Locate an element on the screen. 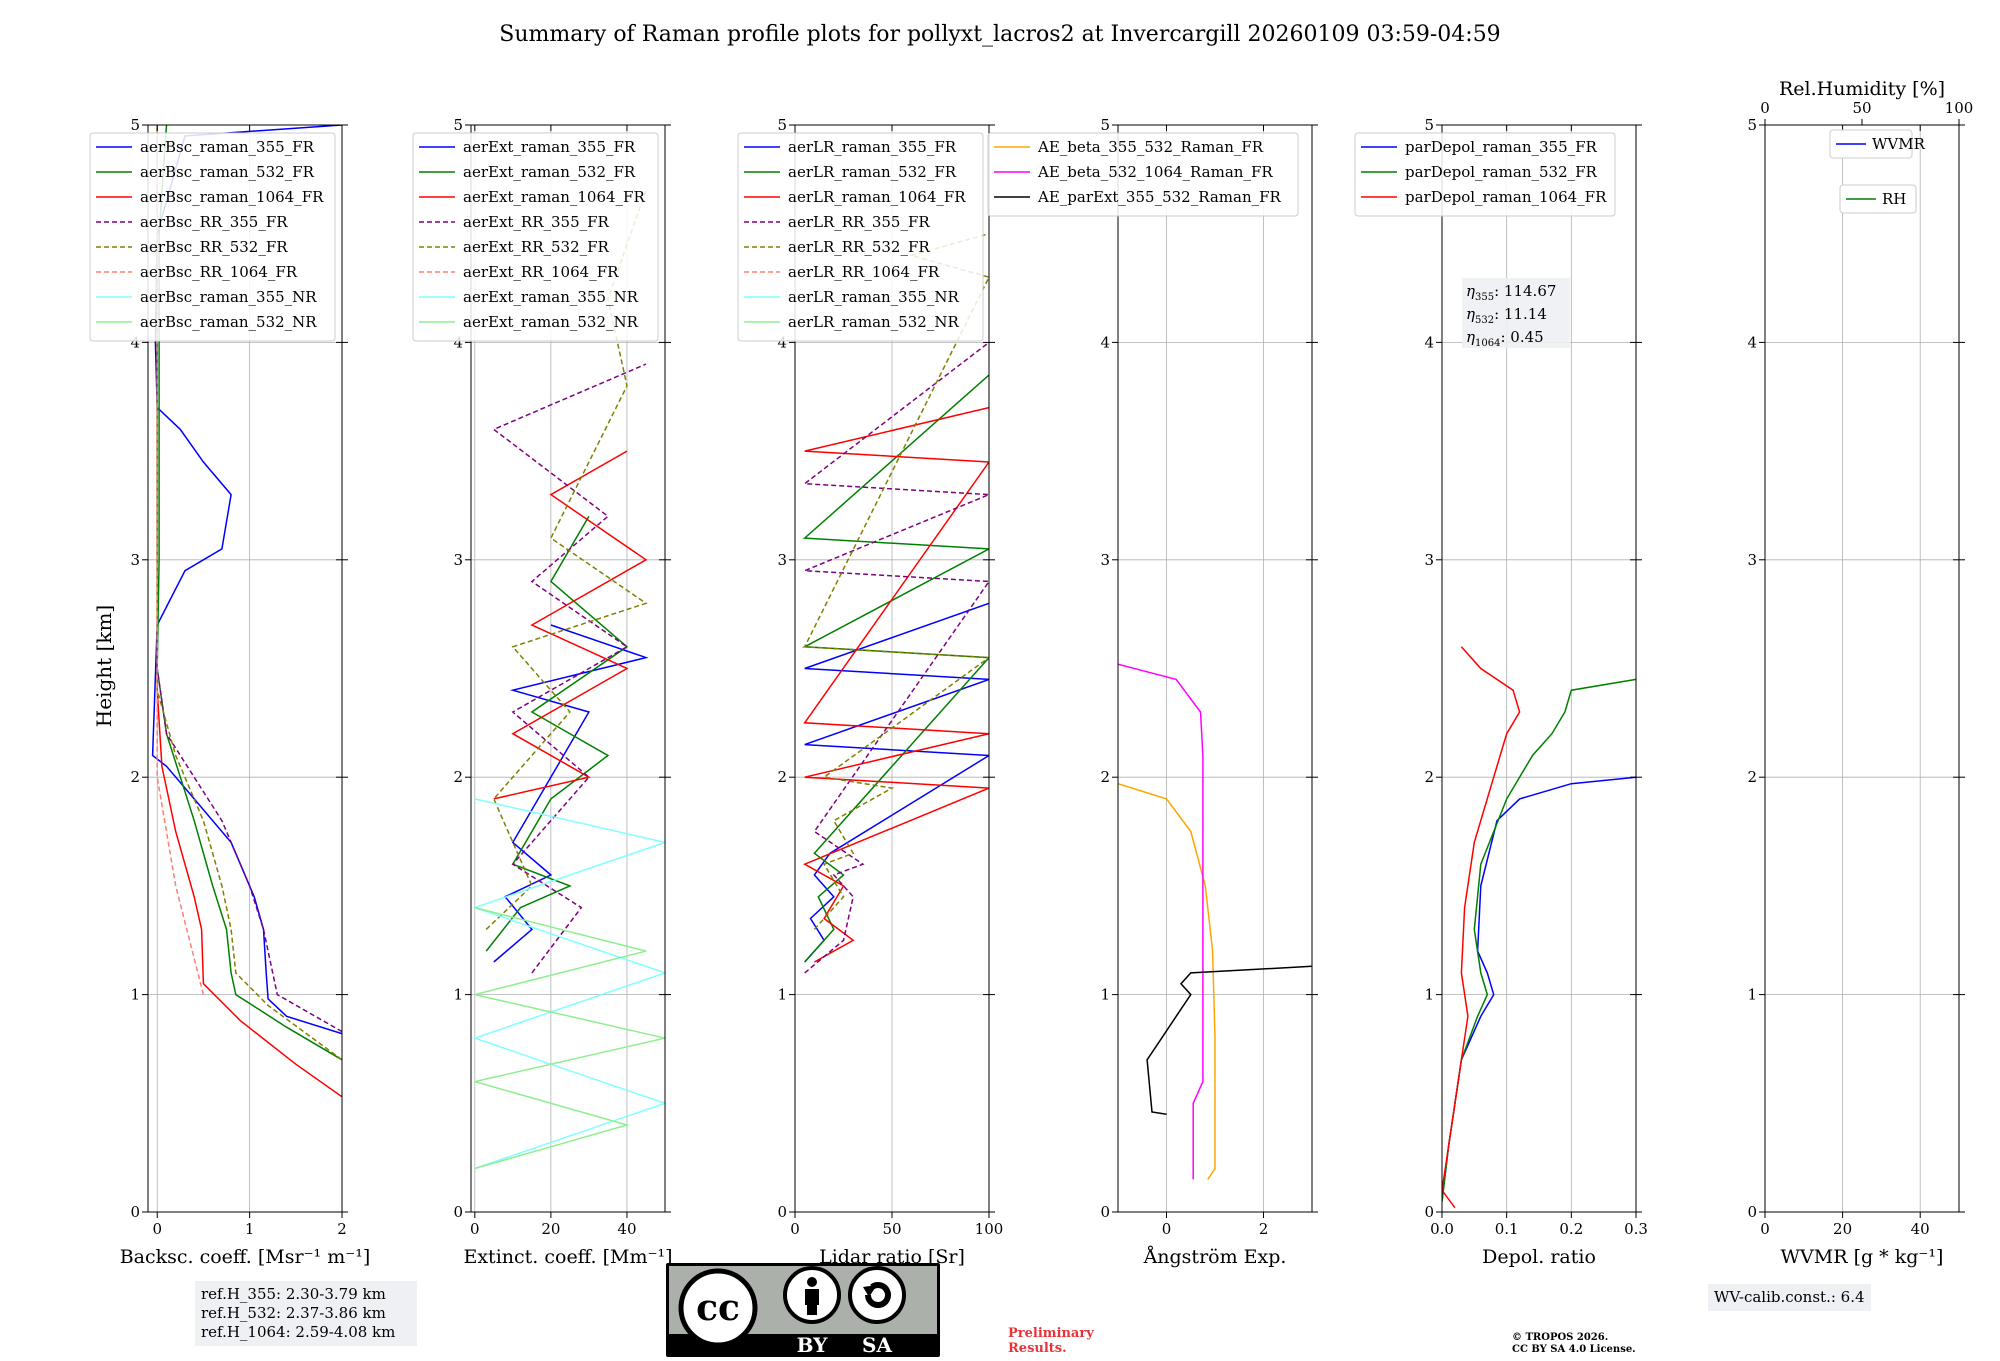 This screenshot has height=1361, width=2000. series-line-aerExt_raman_355_FR is located at coordinates (571, 793).